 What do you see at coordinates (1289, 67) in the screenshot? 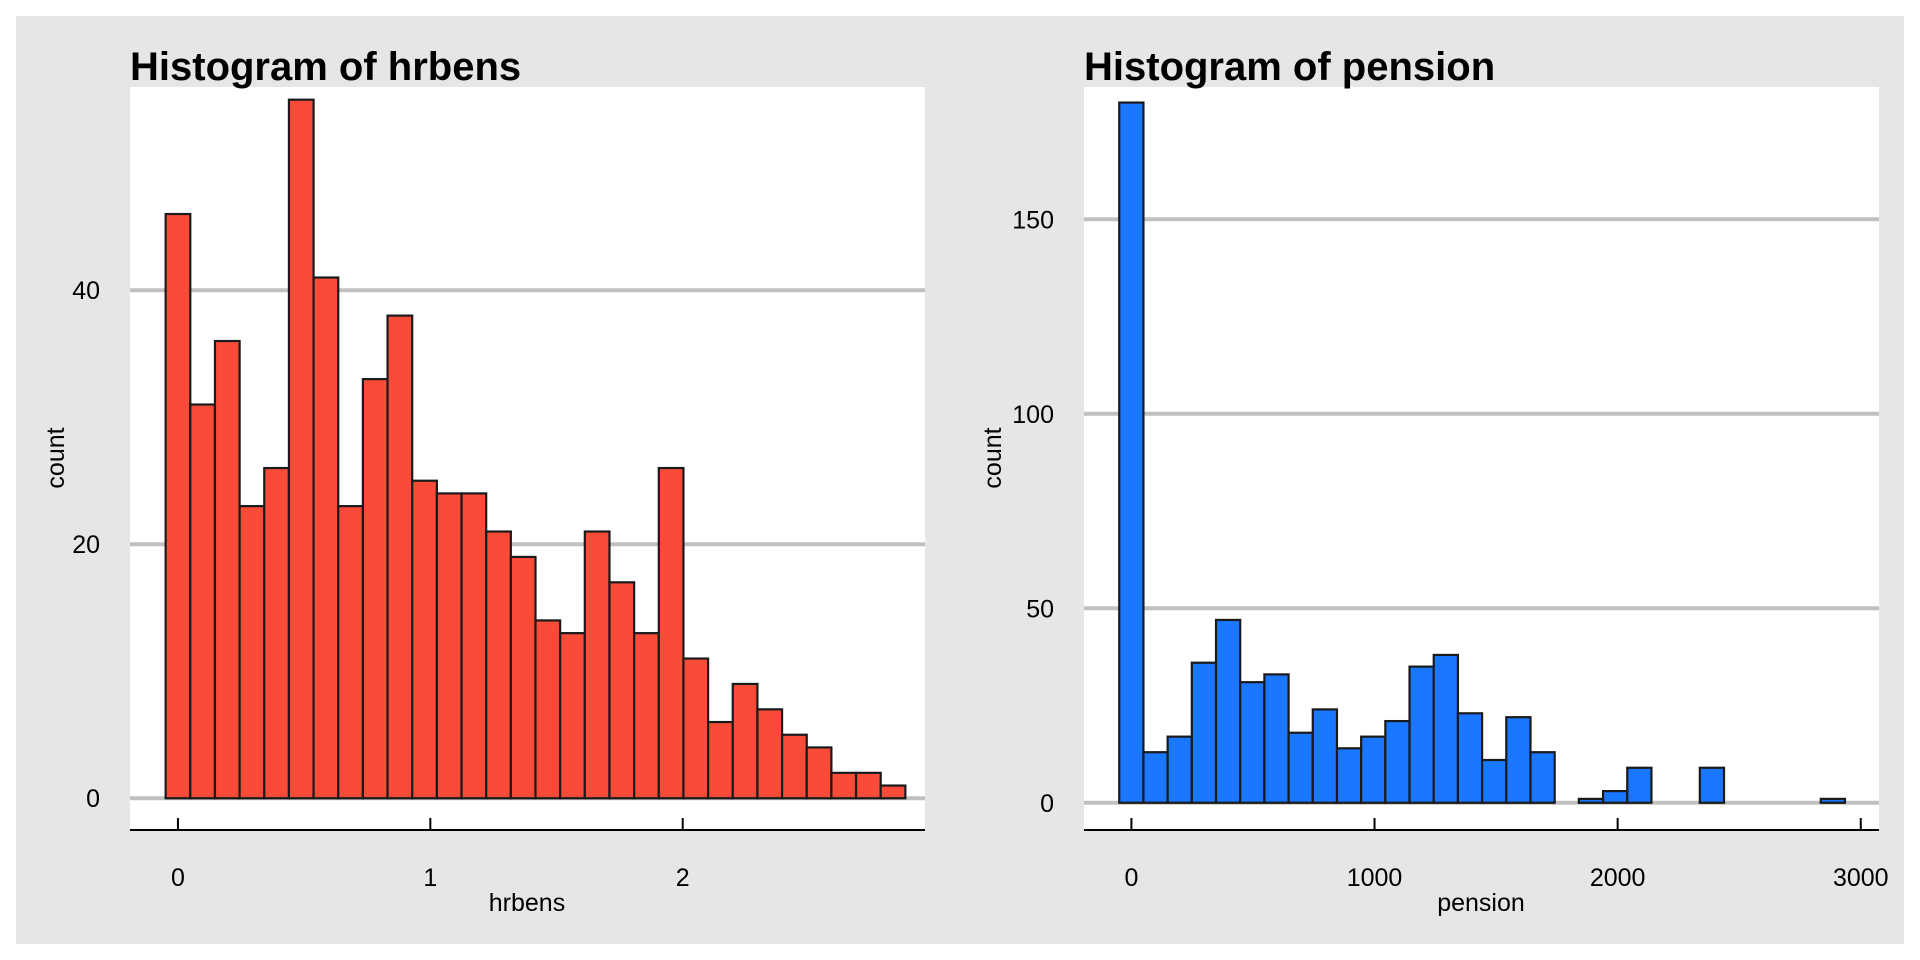
I see `chart-title: Histogram of pension` at bounding box center [1289, 67].